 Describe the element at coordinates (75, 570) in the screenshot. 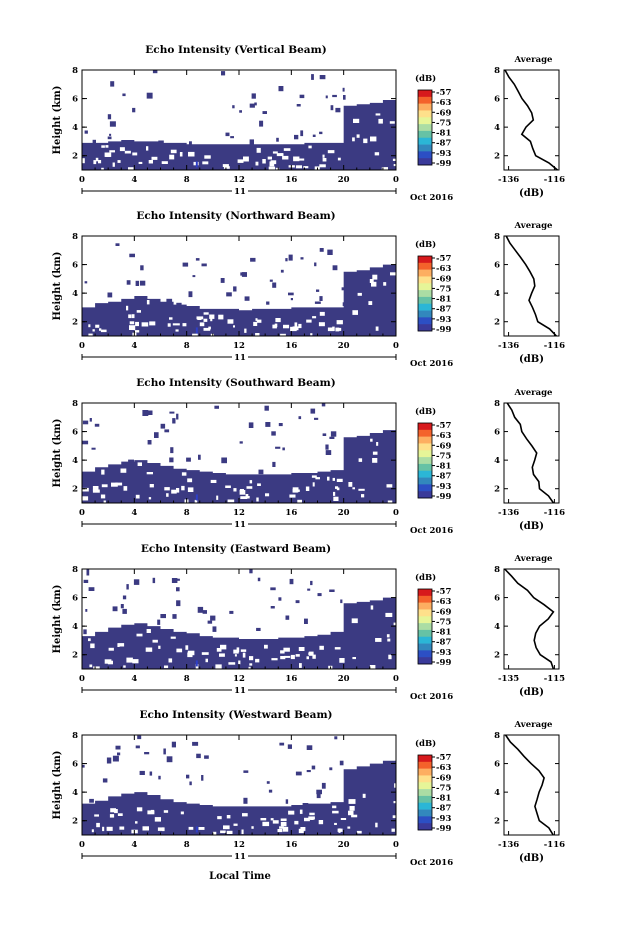

I see `y-tick-label: 8` at that location.